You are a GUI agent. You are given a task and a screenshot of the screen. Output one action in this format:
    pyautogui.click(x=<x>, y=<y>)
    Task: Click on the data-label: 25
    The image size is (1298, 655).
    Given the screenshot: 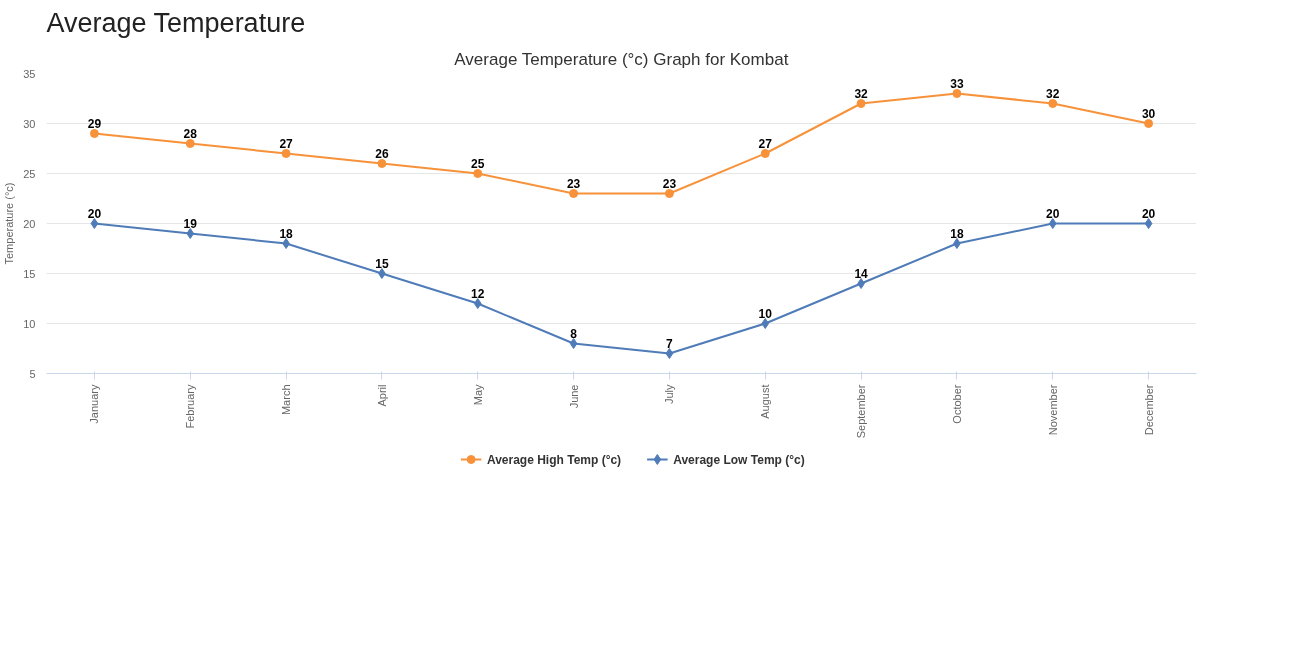 What is the action you would take?
    pyautogui.click(x=478, y=163)
    